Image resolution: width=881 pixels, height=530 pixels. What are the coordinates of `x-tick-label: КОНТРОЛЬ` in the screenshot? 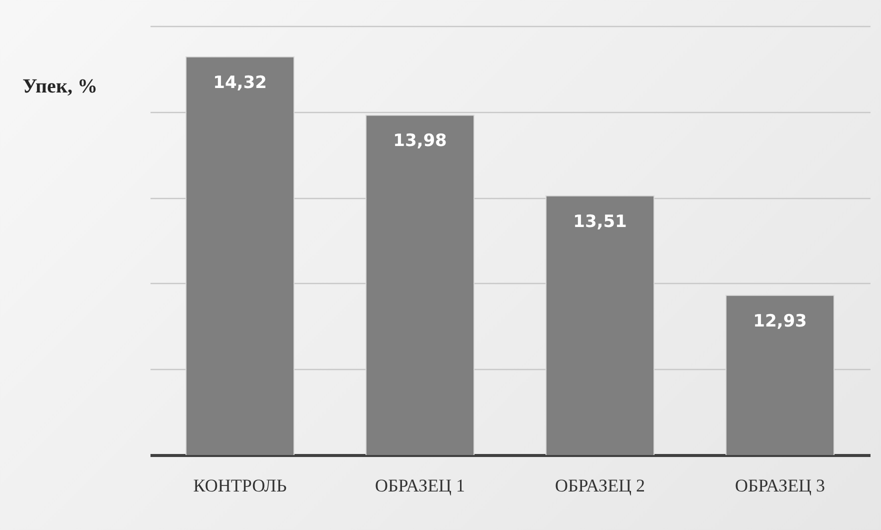 It's located at (240, 486).